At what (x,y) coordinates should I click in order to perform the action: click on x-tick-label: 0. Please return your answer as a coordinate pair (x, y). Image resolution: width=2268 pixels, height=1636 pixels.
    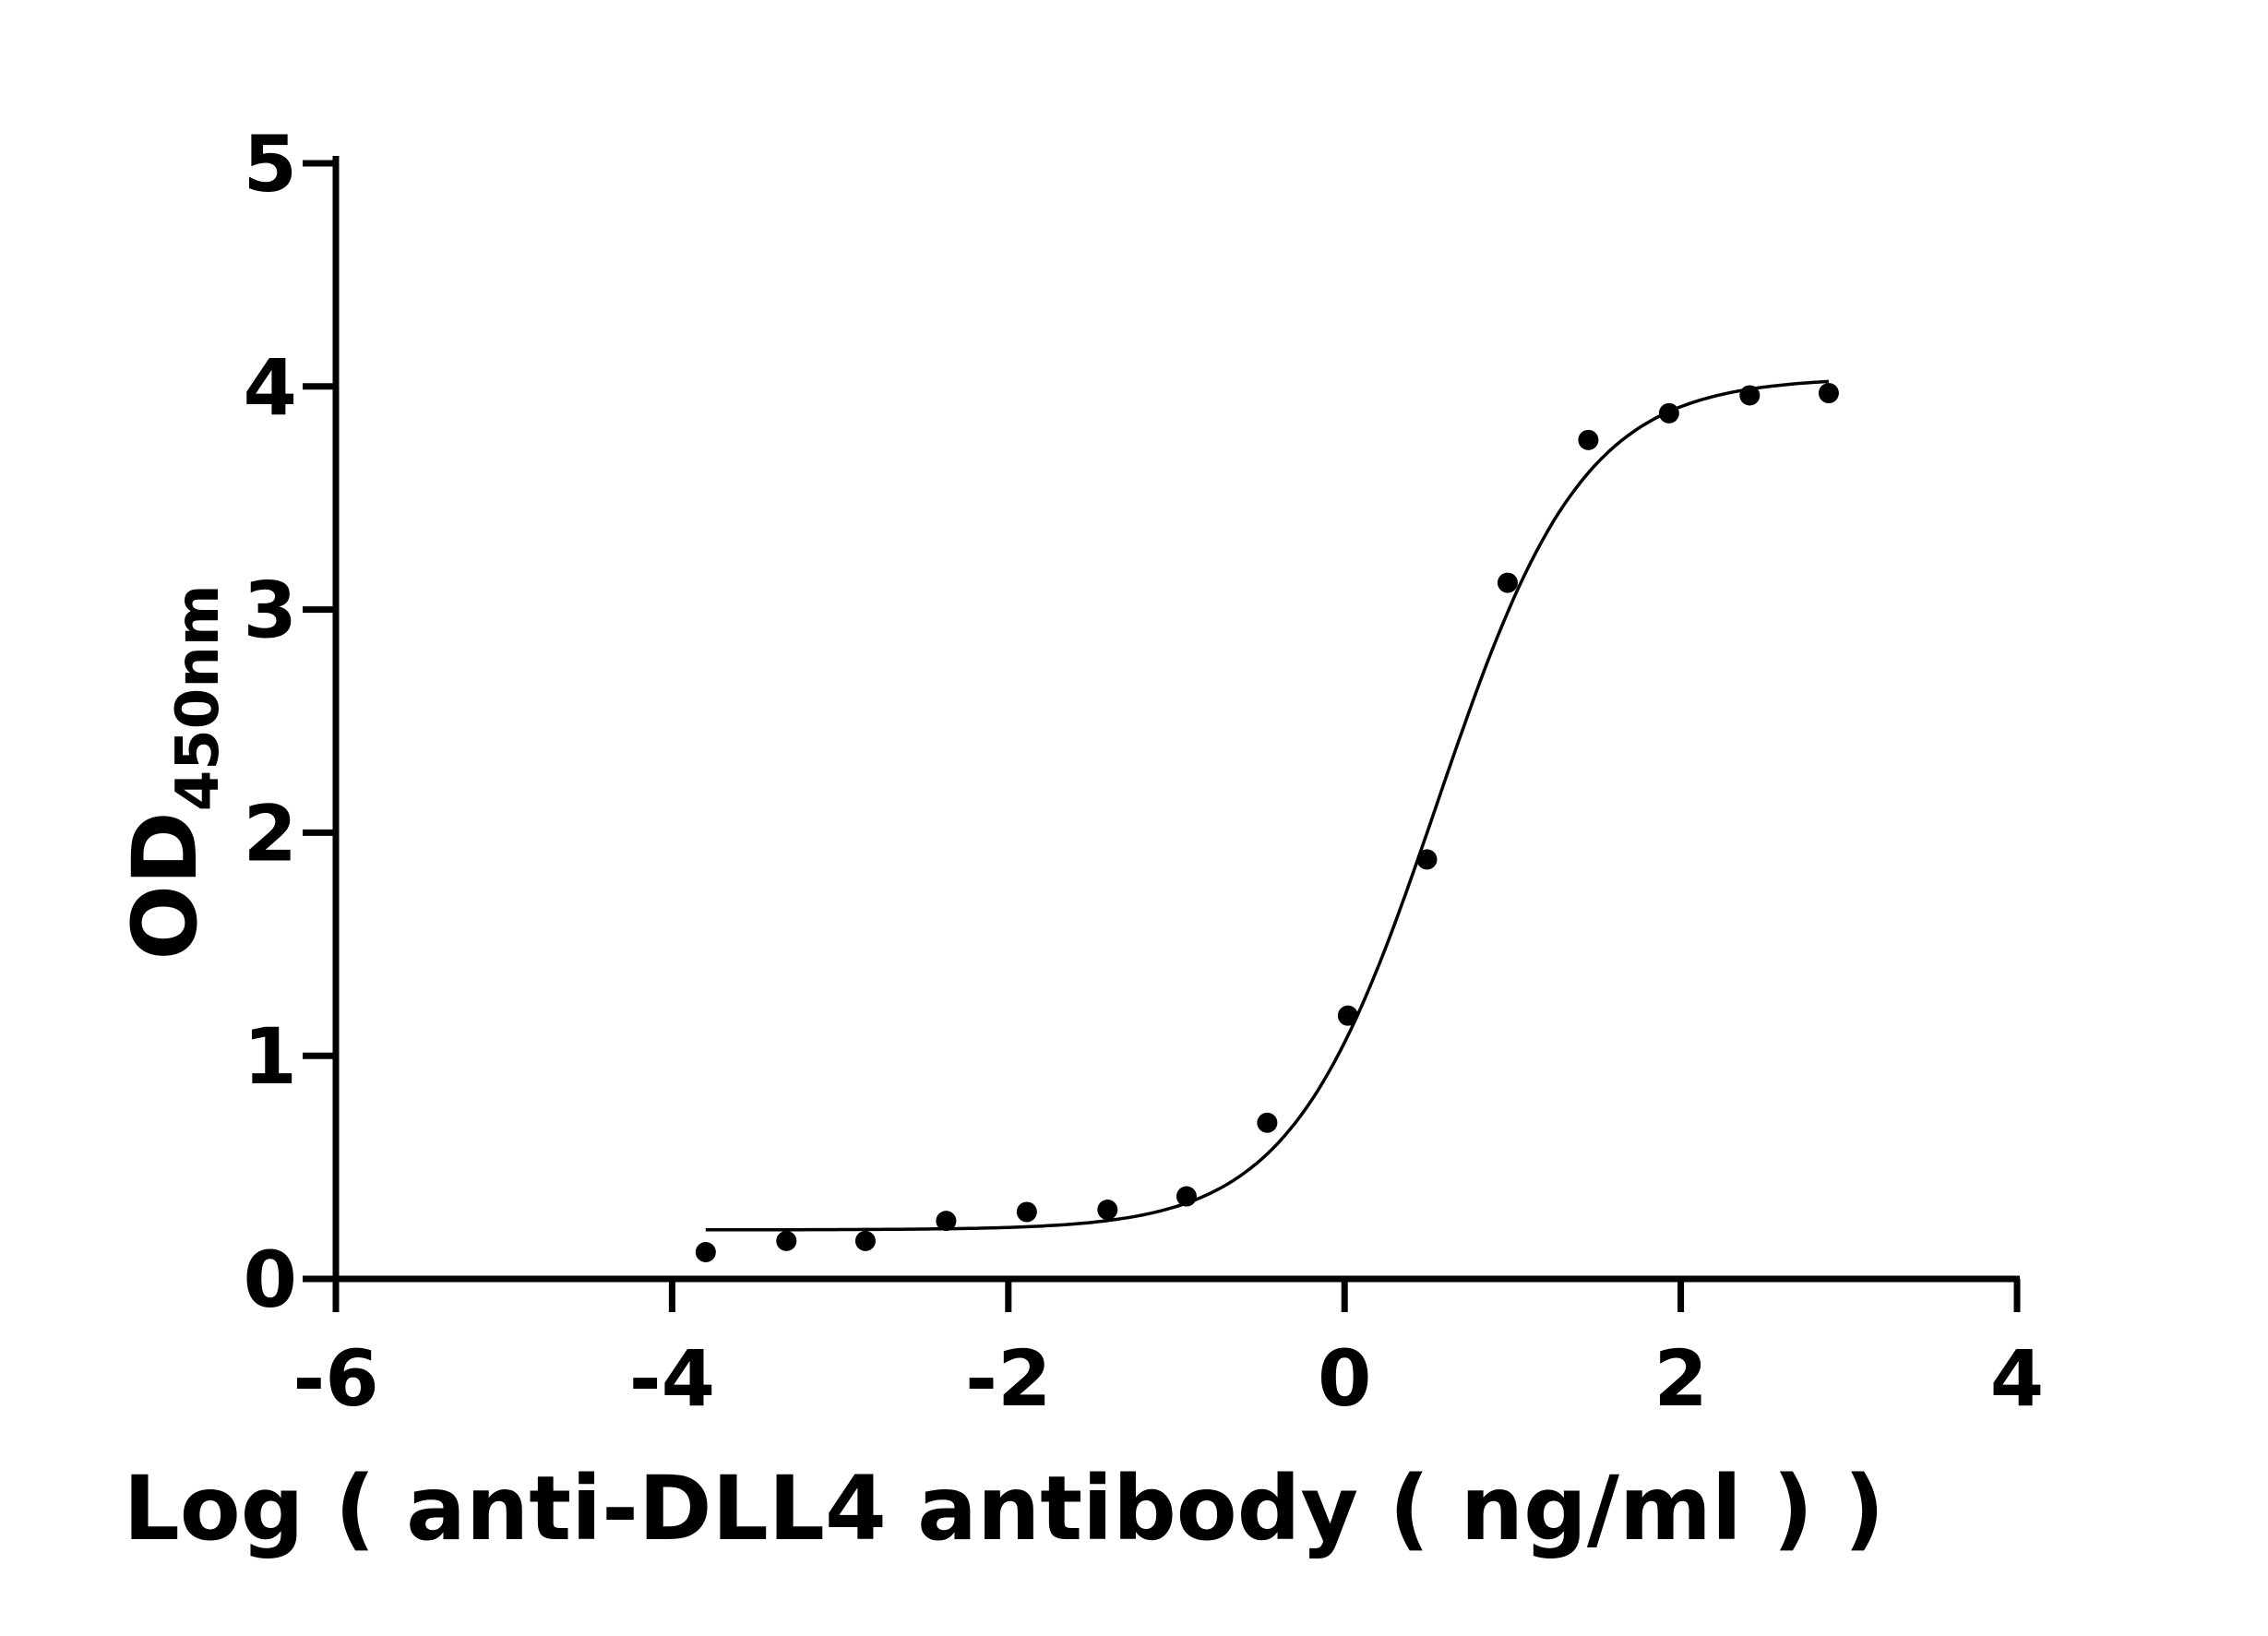
    Looking at the image, I should click on (1344, 1378).